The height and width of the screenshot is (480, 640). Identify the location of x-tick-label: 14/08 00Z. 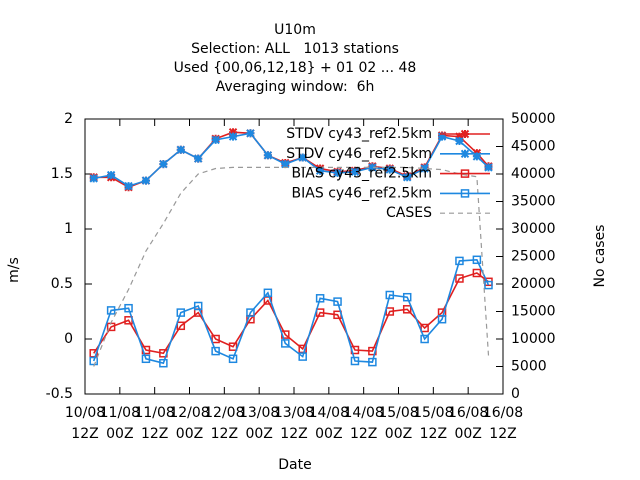
(329, 423).